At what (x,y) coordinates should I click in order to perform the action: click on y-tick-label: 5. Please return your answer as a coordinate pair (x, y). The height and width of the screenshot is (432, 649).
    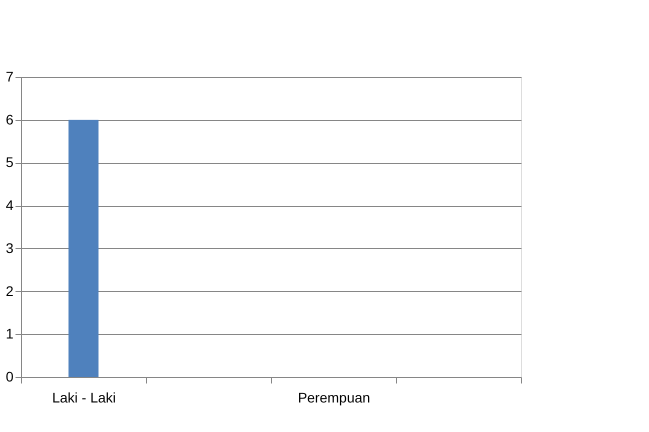
    Looking at the image, I should click on (10, 162).